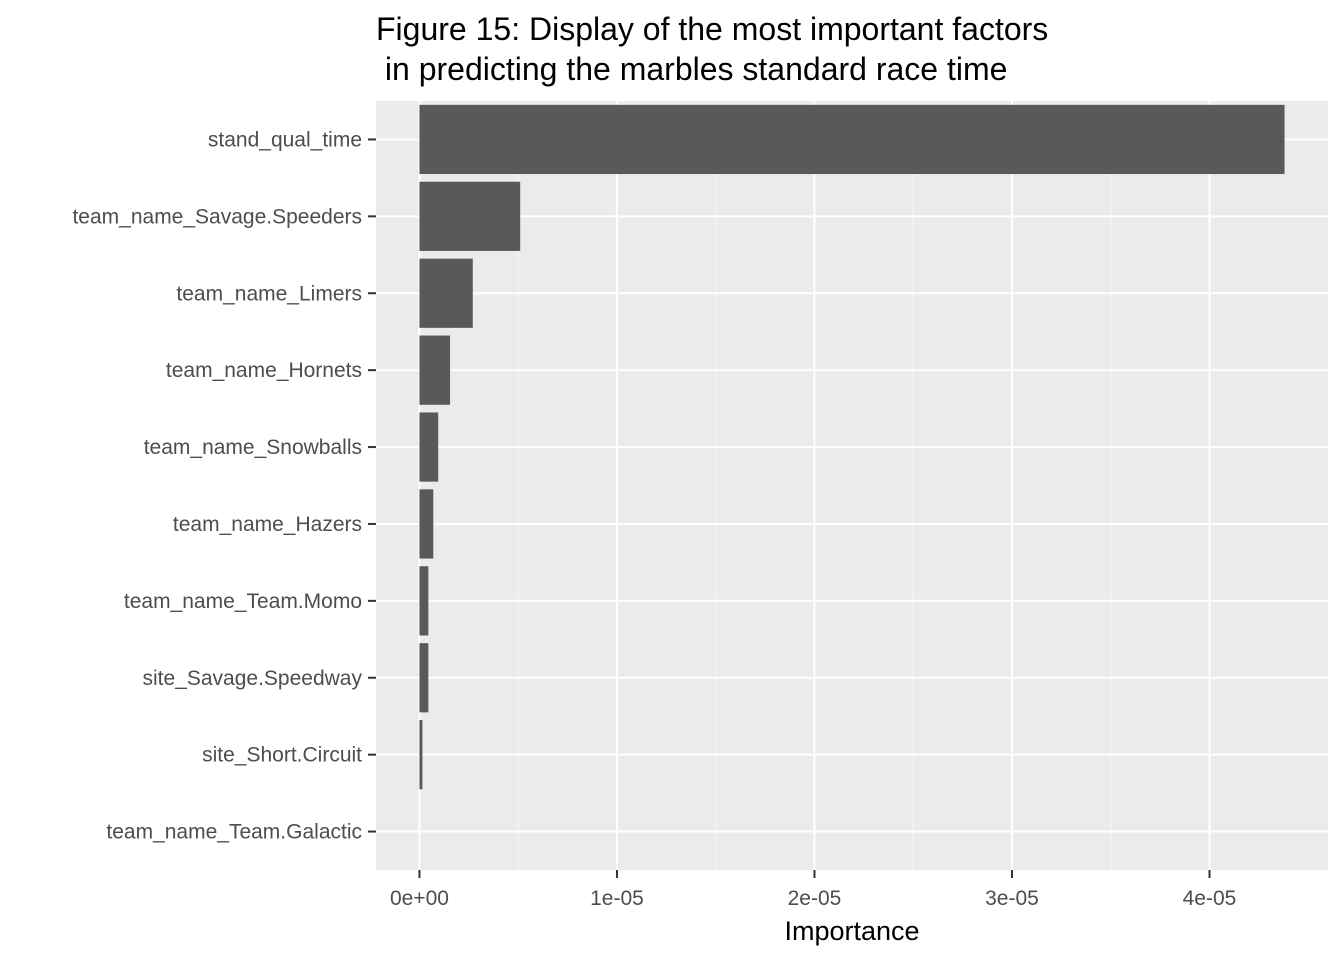 This screenshot has width=1344, height=960. What do you see at coordinates (815, 898) in the screenshot?
I see `x-tick-label: 2e-05` at bounding box center [815, 898].